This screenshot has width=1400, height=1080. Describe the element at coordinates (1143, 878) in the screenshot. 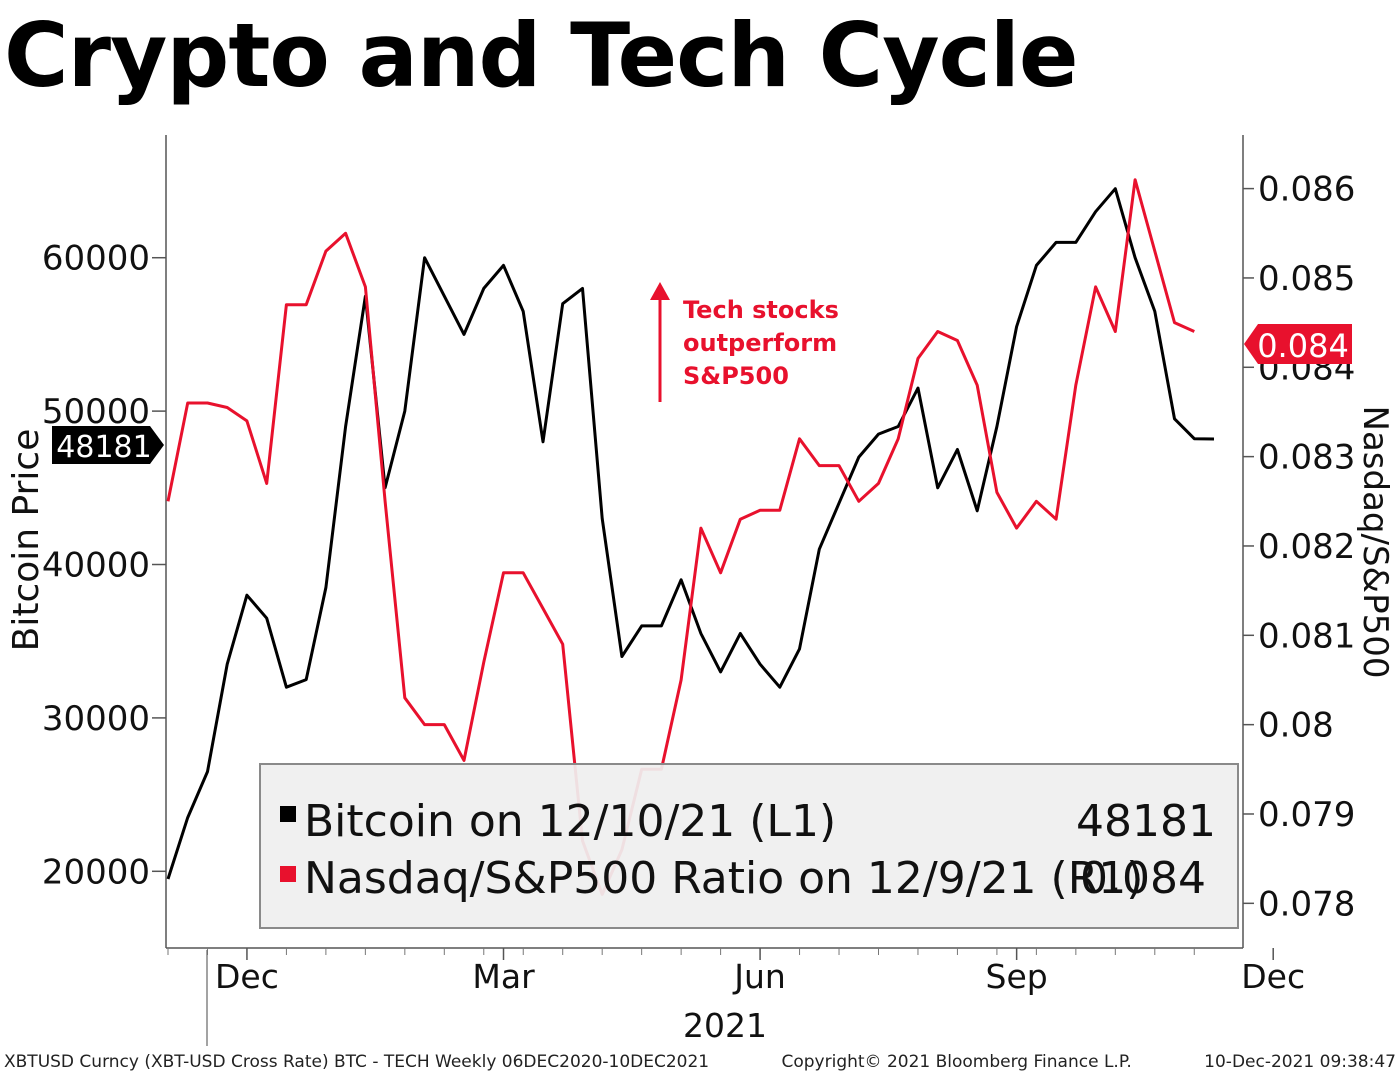

I see `legend-value-ratio: 0.084` at that location.